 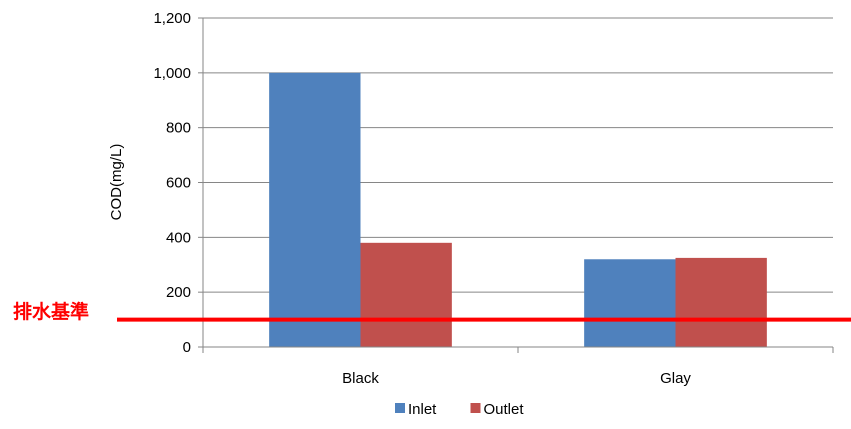 I want to click on y-axis-title: COD(mg/L), so click(x=116, y=182).